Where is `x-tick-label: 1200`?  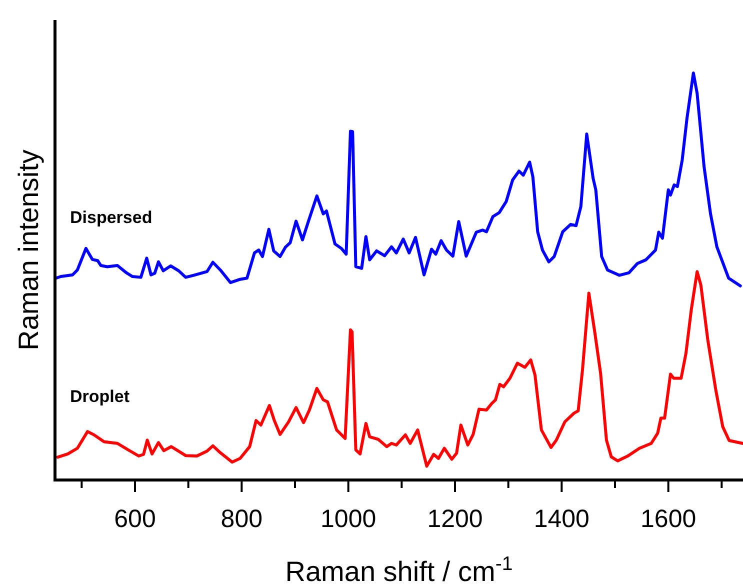 x-tick-label: 1200 is located at coordinates (455, 519).